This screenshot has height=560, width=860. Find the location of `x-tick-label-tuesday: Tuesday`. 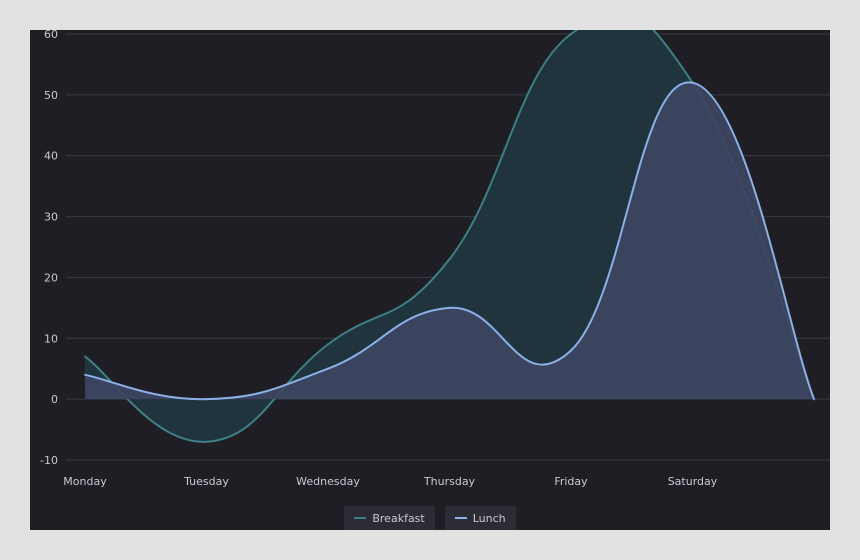

x-tick-label-tuesday: Tuesday is located at coordinates (206, 481).